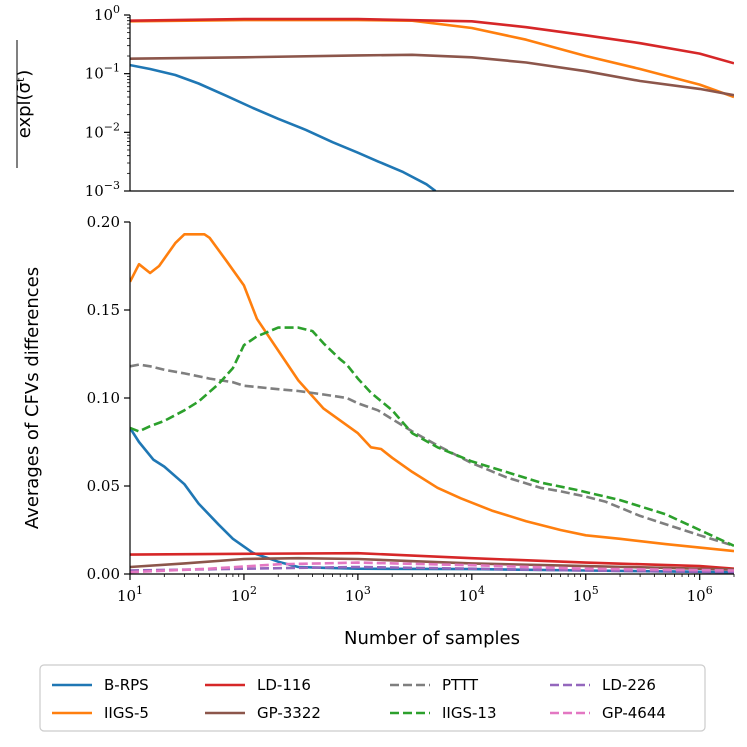 This screenshot has height=747, width=747. What do you see at coordinates (103, 222) in the screenshot?
I see `bottom-y-tick-label: 0.20` at bounding box center [103, 222].